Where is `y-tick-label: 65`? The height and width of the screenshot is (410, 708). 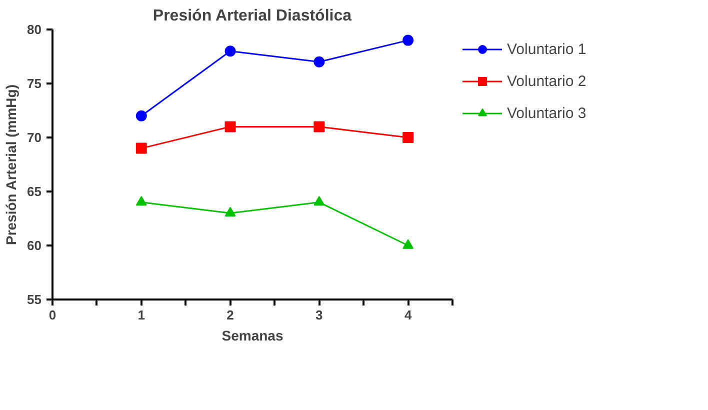 y-tick-label: 65 is located at coordinates (34, 191).